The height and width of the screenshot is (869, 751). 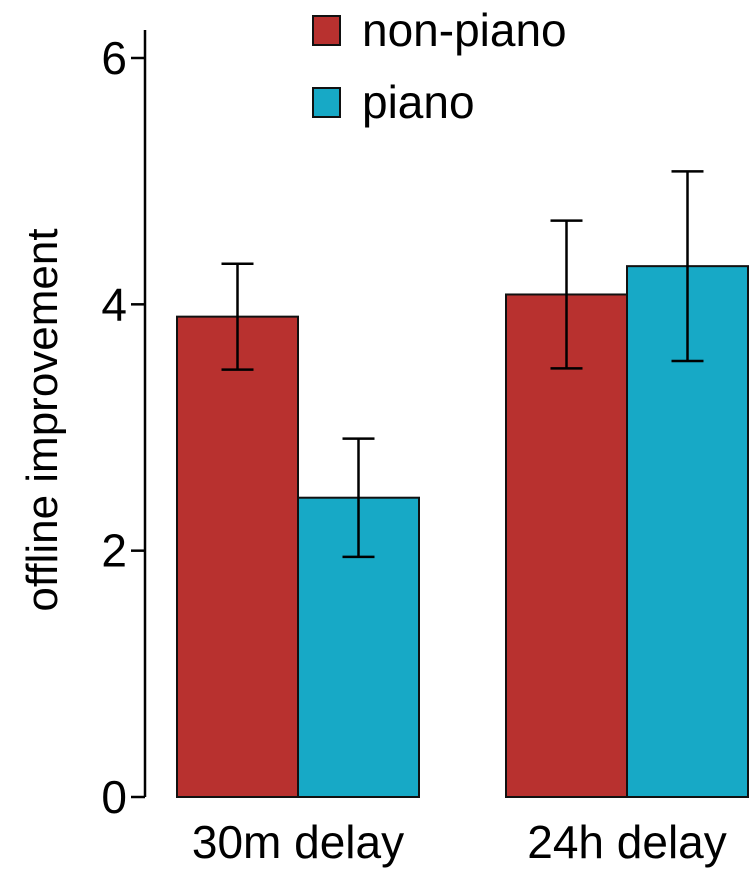 I want to click on x-category-label-30m-delay: 30m delay, so click(x=298, y=842).